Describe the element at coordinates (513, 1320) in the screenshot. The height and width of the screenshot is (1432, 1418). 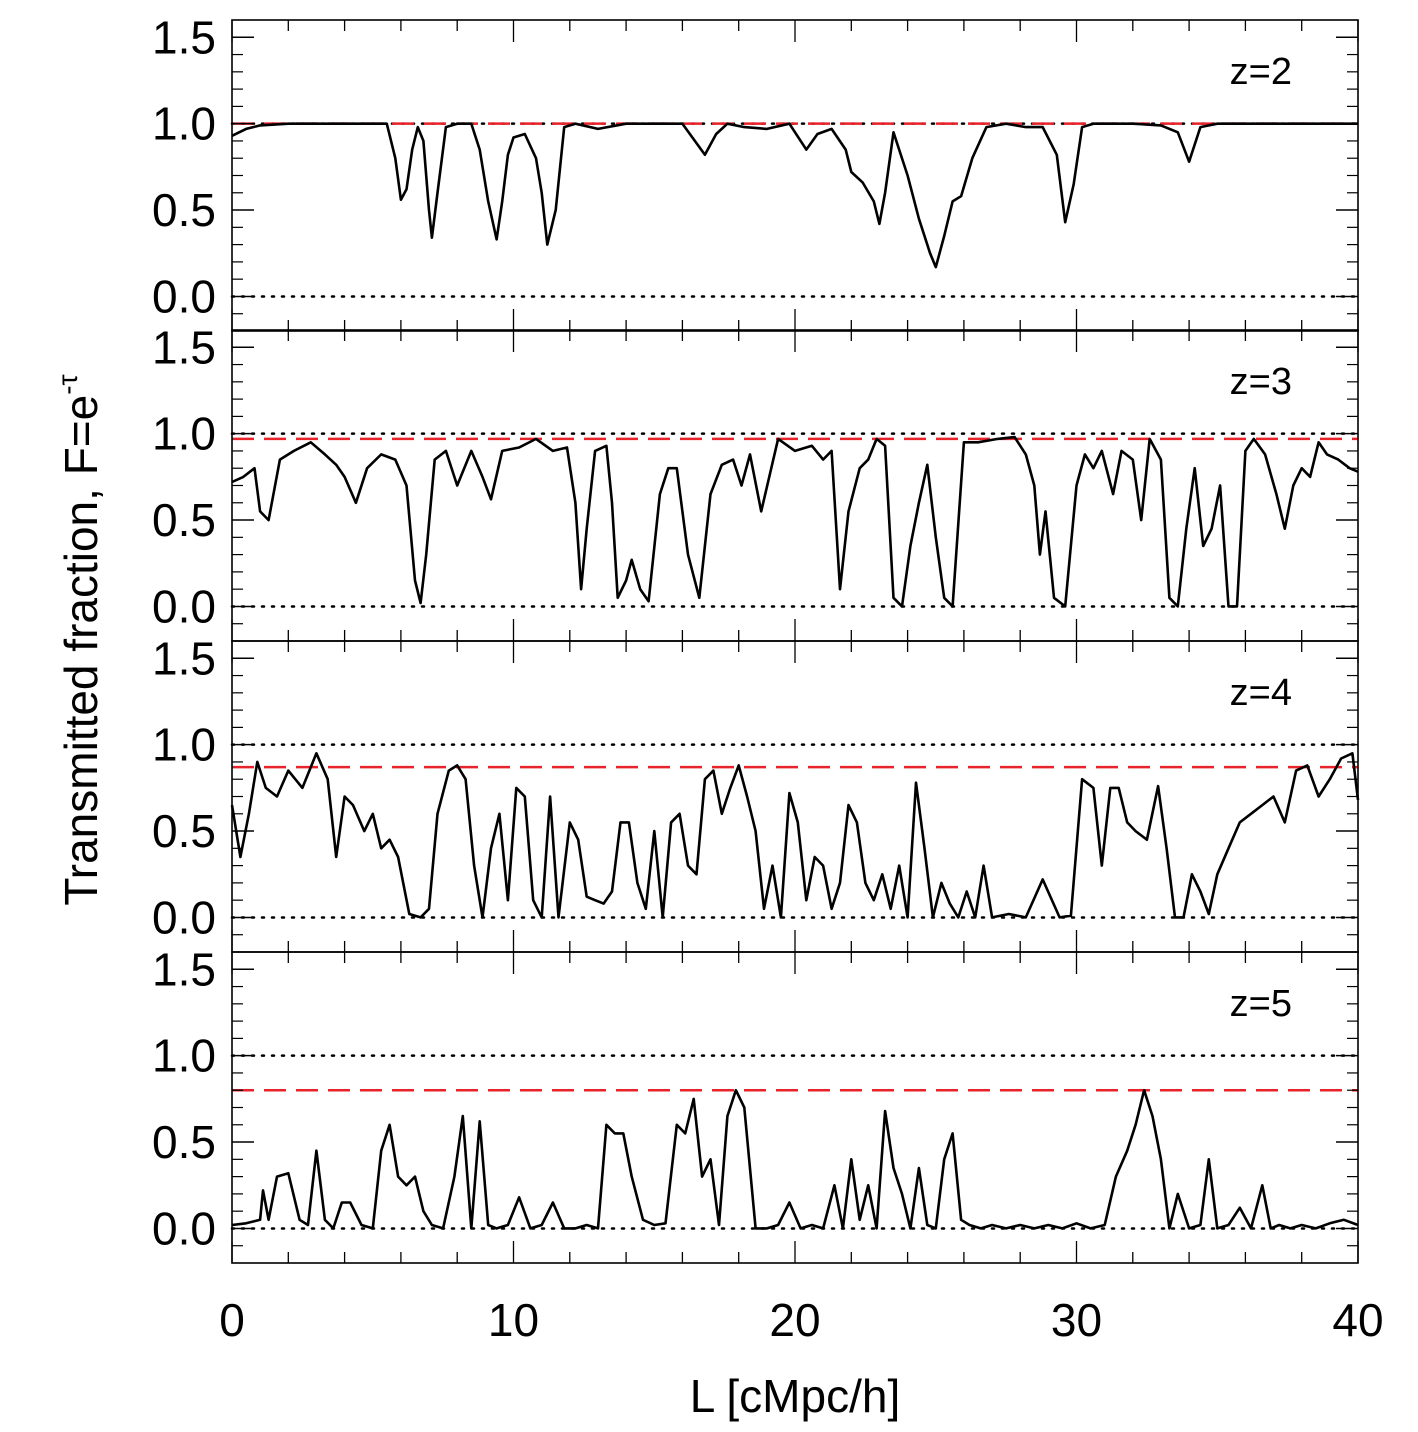
I see `x-tick-label: 10` at that location.